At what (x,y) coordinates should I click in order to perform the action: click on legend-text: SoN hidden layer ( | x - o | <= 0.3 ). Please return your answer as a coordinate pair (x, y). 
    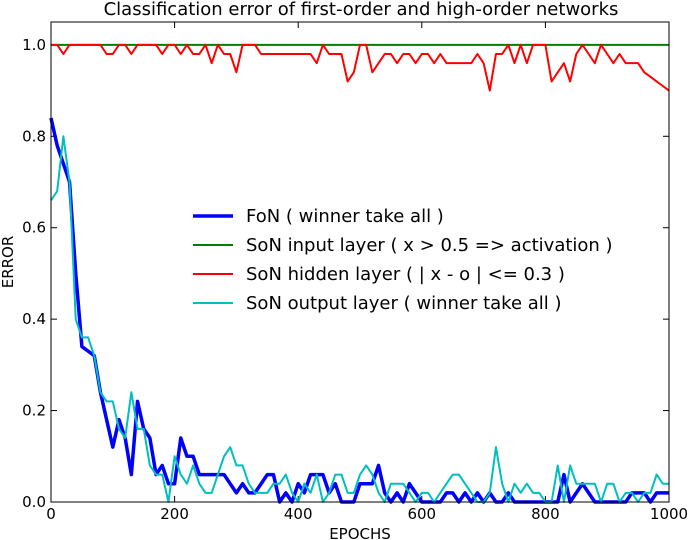
    Looking at the image, I should click on (405, 274).